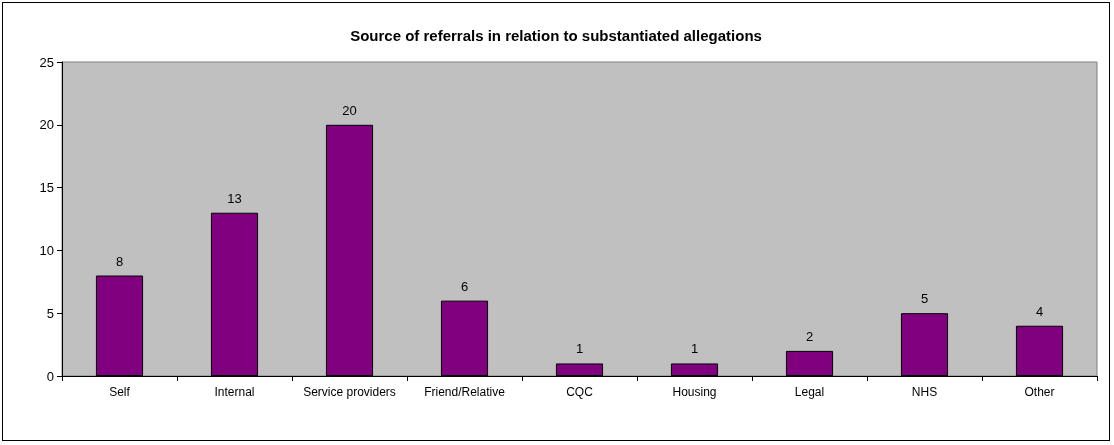 The height and width of the screenshot is (445, 1114). Describe the element at coordinates (46, 125) in the screenshot. I see `y-tick-label: 20` at that location.